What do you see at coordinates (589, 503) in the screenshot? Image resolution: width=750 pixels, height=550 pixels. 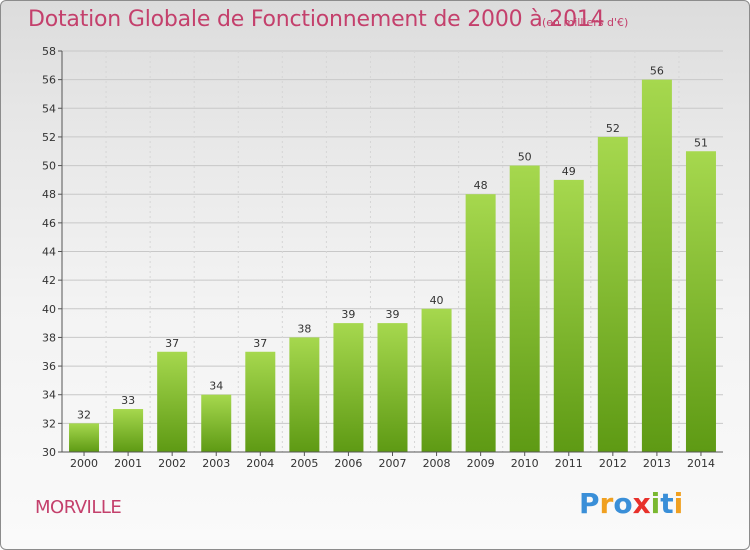 I see `logo-letter: P` at bounding box center [589, 503].